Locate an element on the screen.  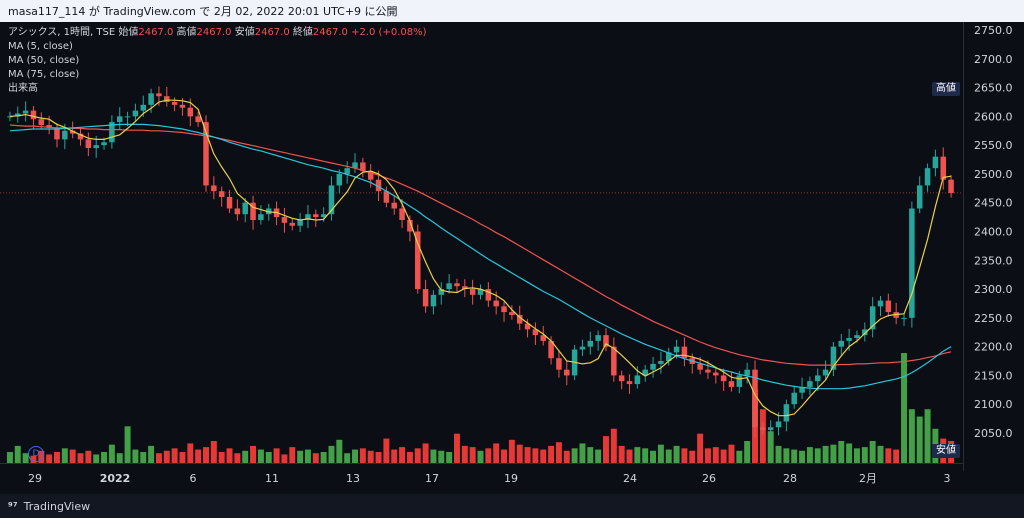
y-tick-label: 2300.0 is located at coordinates (993, 289).